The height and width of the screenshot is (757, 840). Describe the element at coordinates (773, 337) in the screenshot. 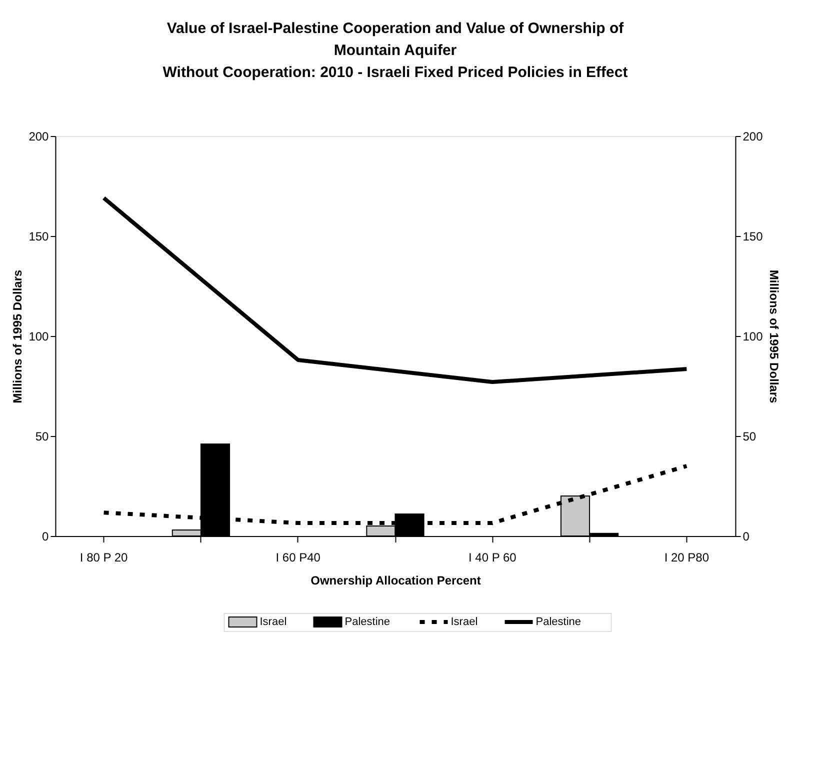

I see `y2-axis-title: Millions of 1995 Dollars` at that location.